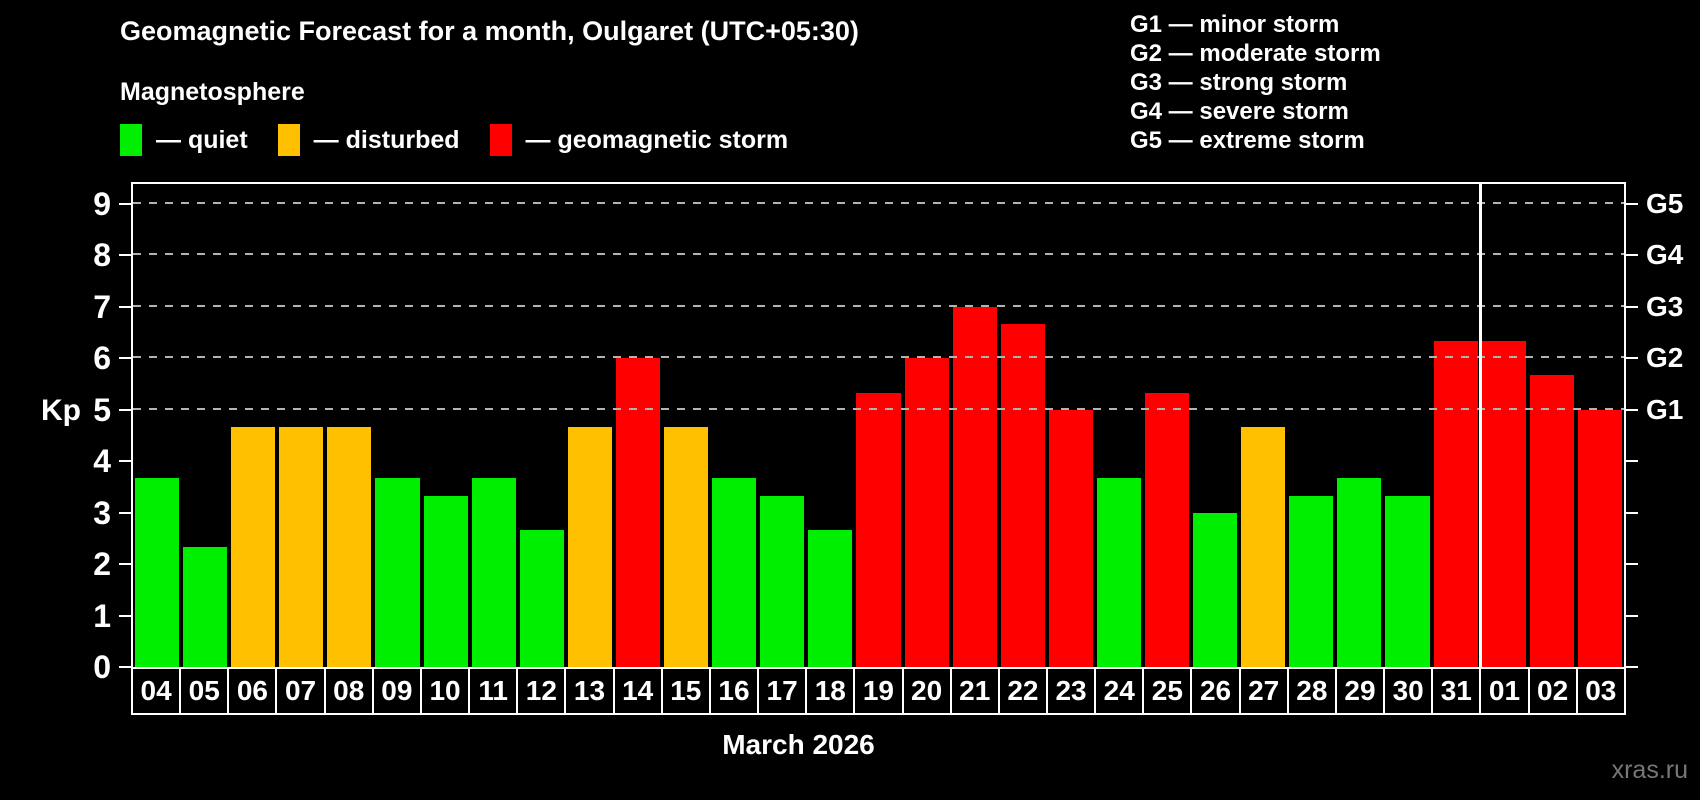 The height and width of the screenshot is (800, 1700). I want to click on g5-legend-row: G5 — extreme storm, so click(1247, 140).